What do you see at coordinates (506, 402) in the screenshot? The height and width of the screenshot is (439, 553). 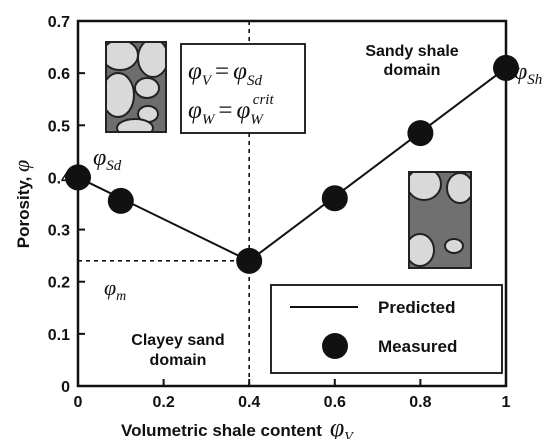 I see `x-tick-label: 1` at bounding box center [506, 402].